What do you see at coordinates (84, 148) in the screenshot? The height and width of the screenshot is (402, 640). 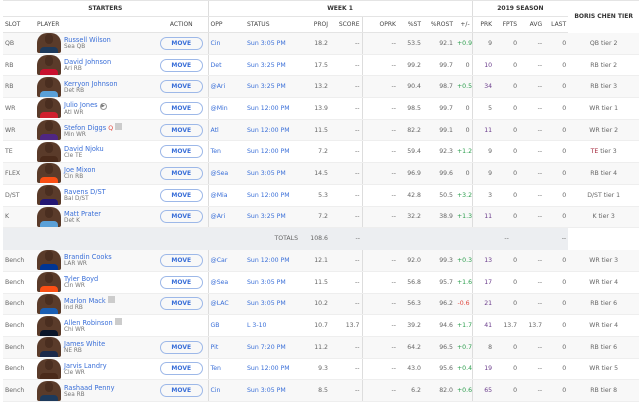 I see `player-name-link: David Njoku` at bounding box center [84, 148].